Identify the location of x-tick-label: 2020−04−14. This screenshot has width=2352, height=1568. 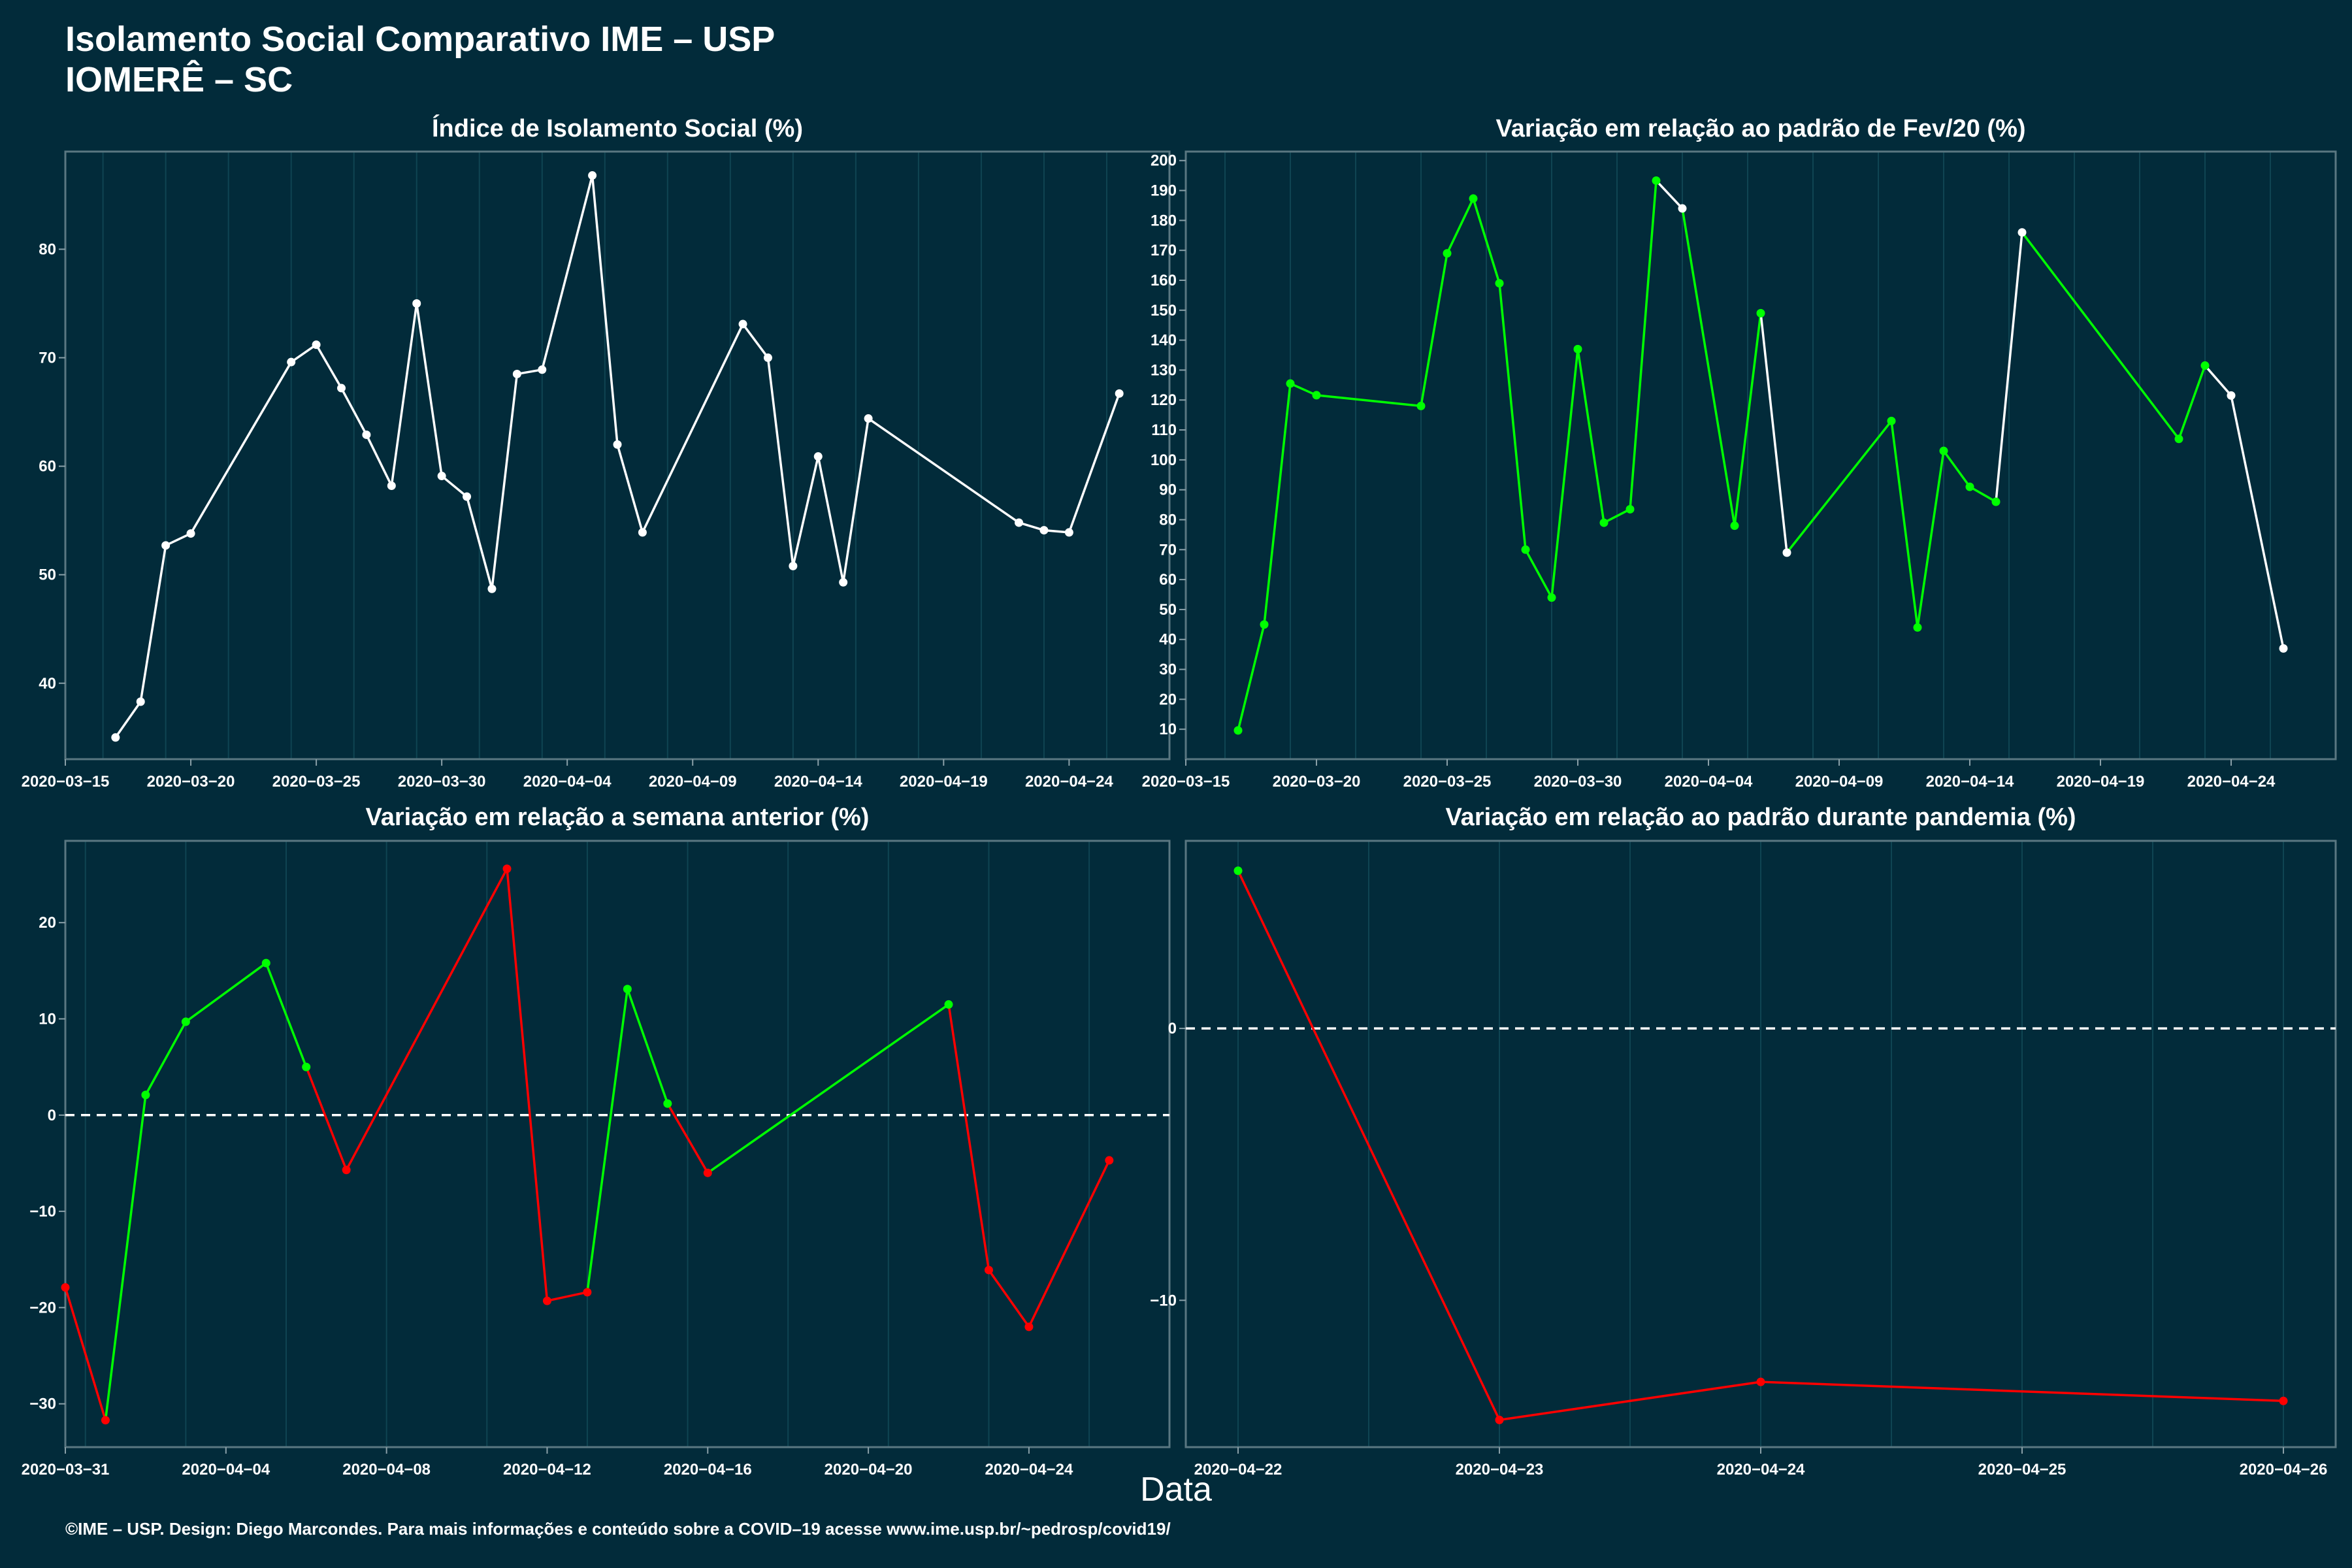
(818, 782).